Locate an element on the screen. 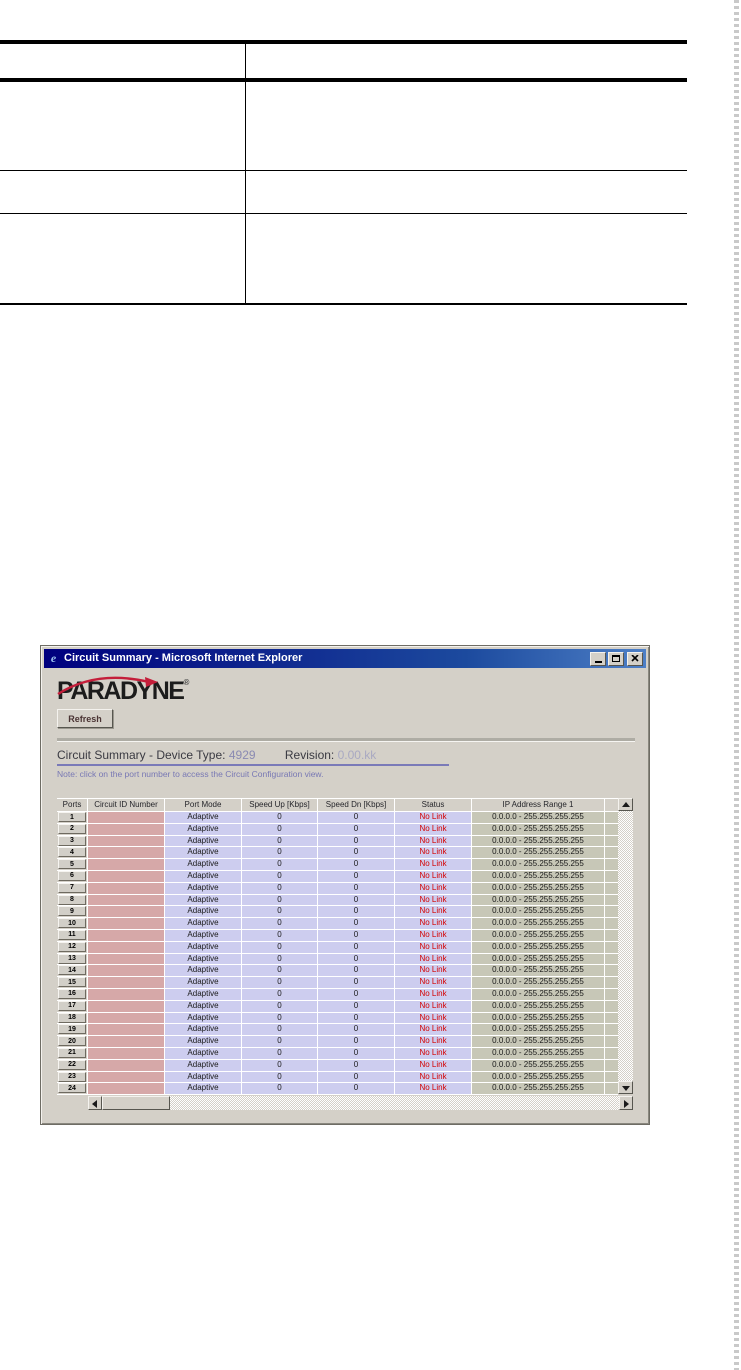 The height and width of the screenshot is (1370, 741). minimize-button is located at coordinates (598, 658).